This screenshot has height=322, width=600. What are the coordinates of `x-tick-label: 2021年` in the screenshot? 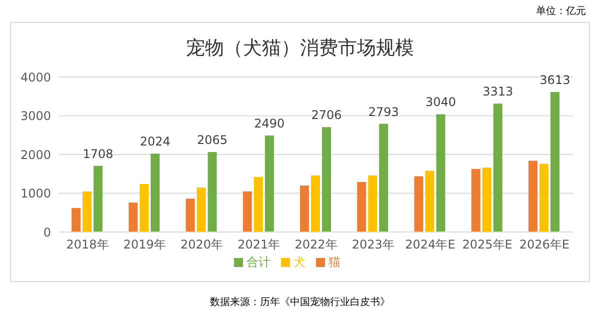 It's located at (259, 245).